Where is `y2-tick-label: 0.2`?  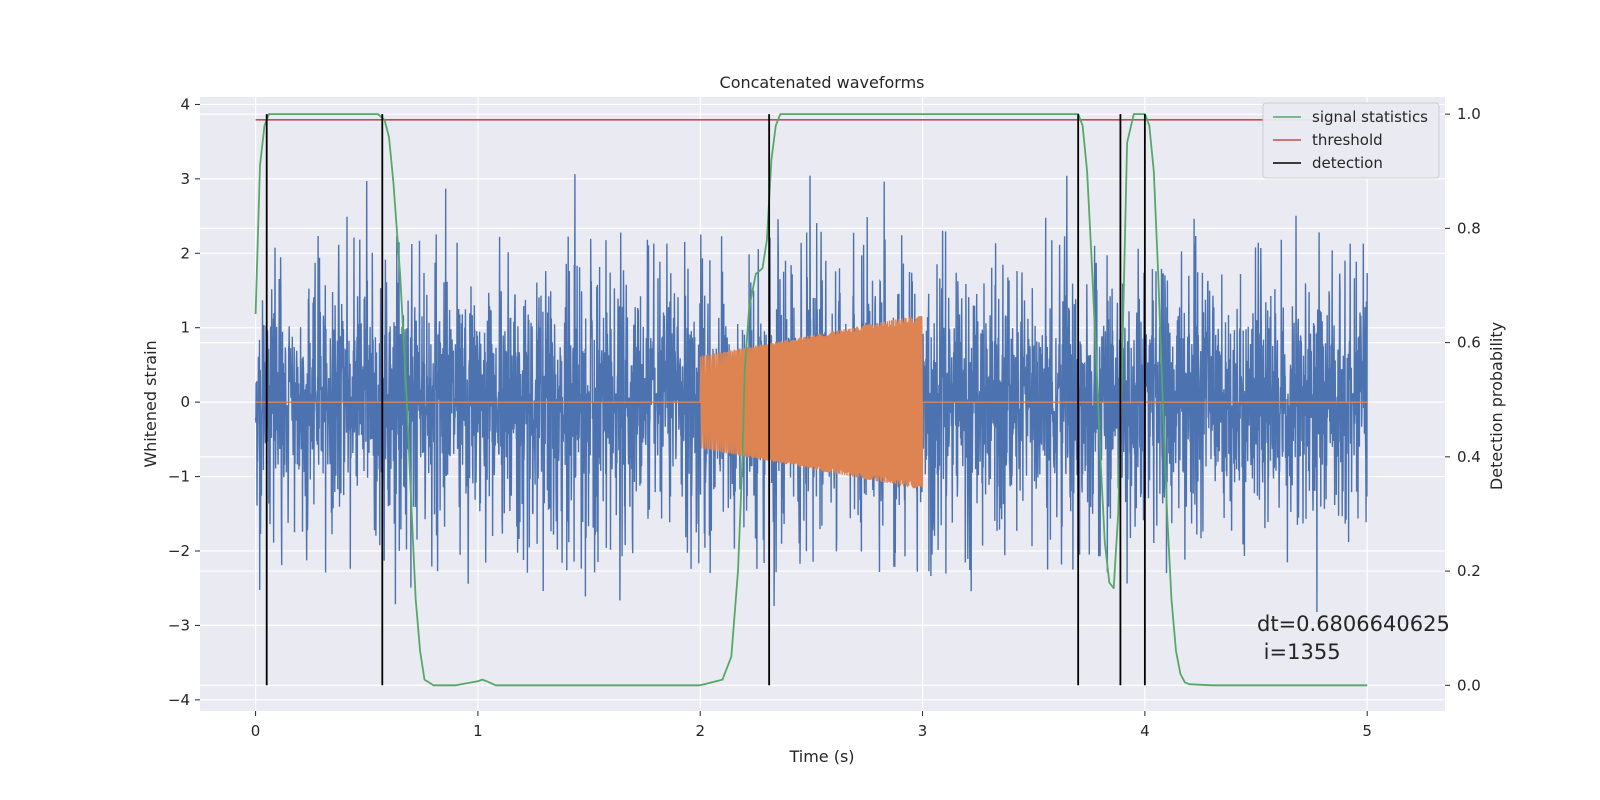 y2-tick-label: 0.2 is located at coordinates (1469, 571).